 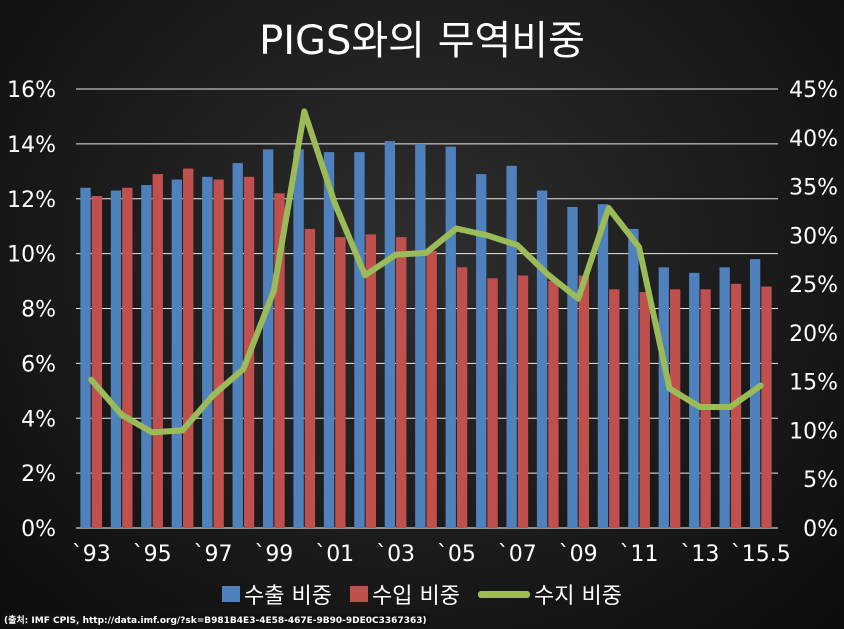 What do you see at coordinates (813, 236) in the screenshot?
I see `right-tick-label: 30%` at bounding box center [813, 236].